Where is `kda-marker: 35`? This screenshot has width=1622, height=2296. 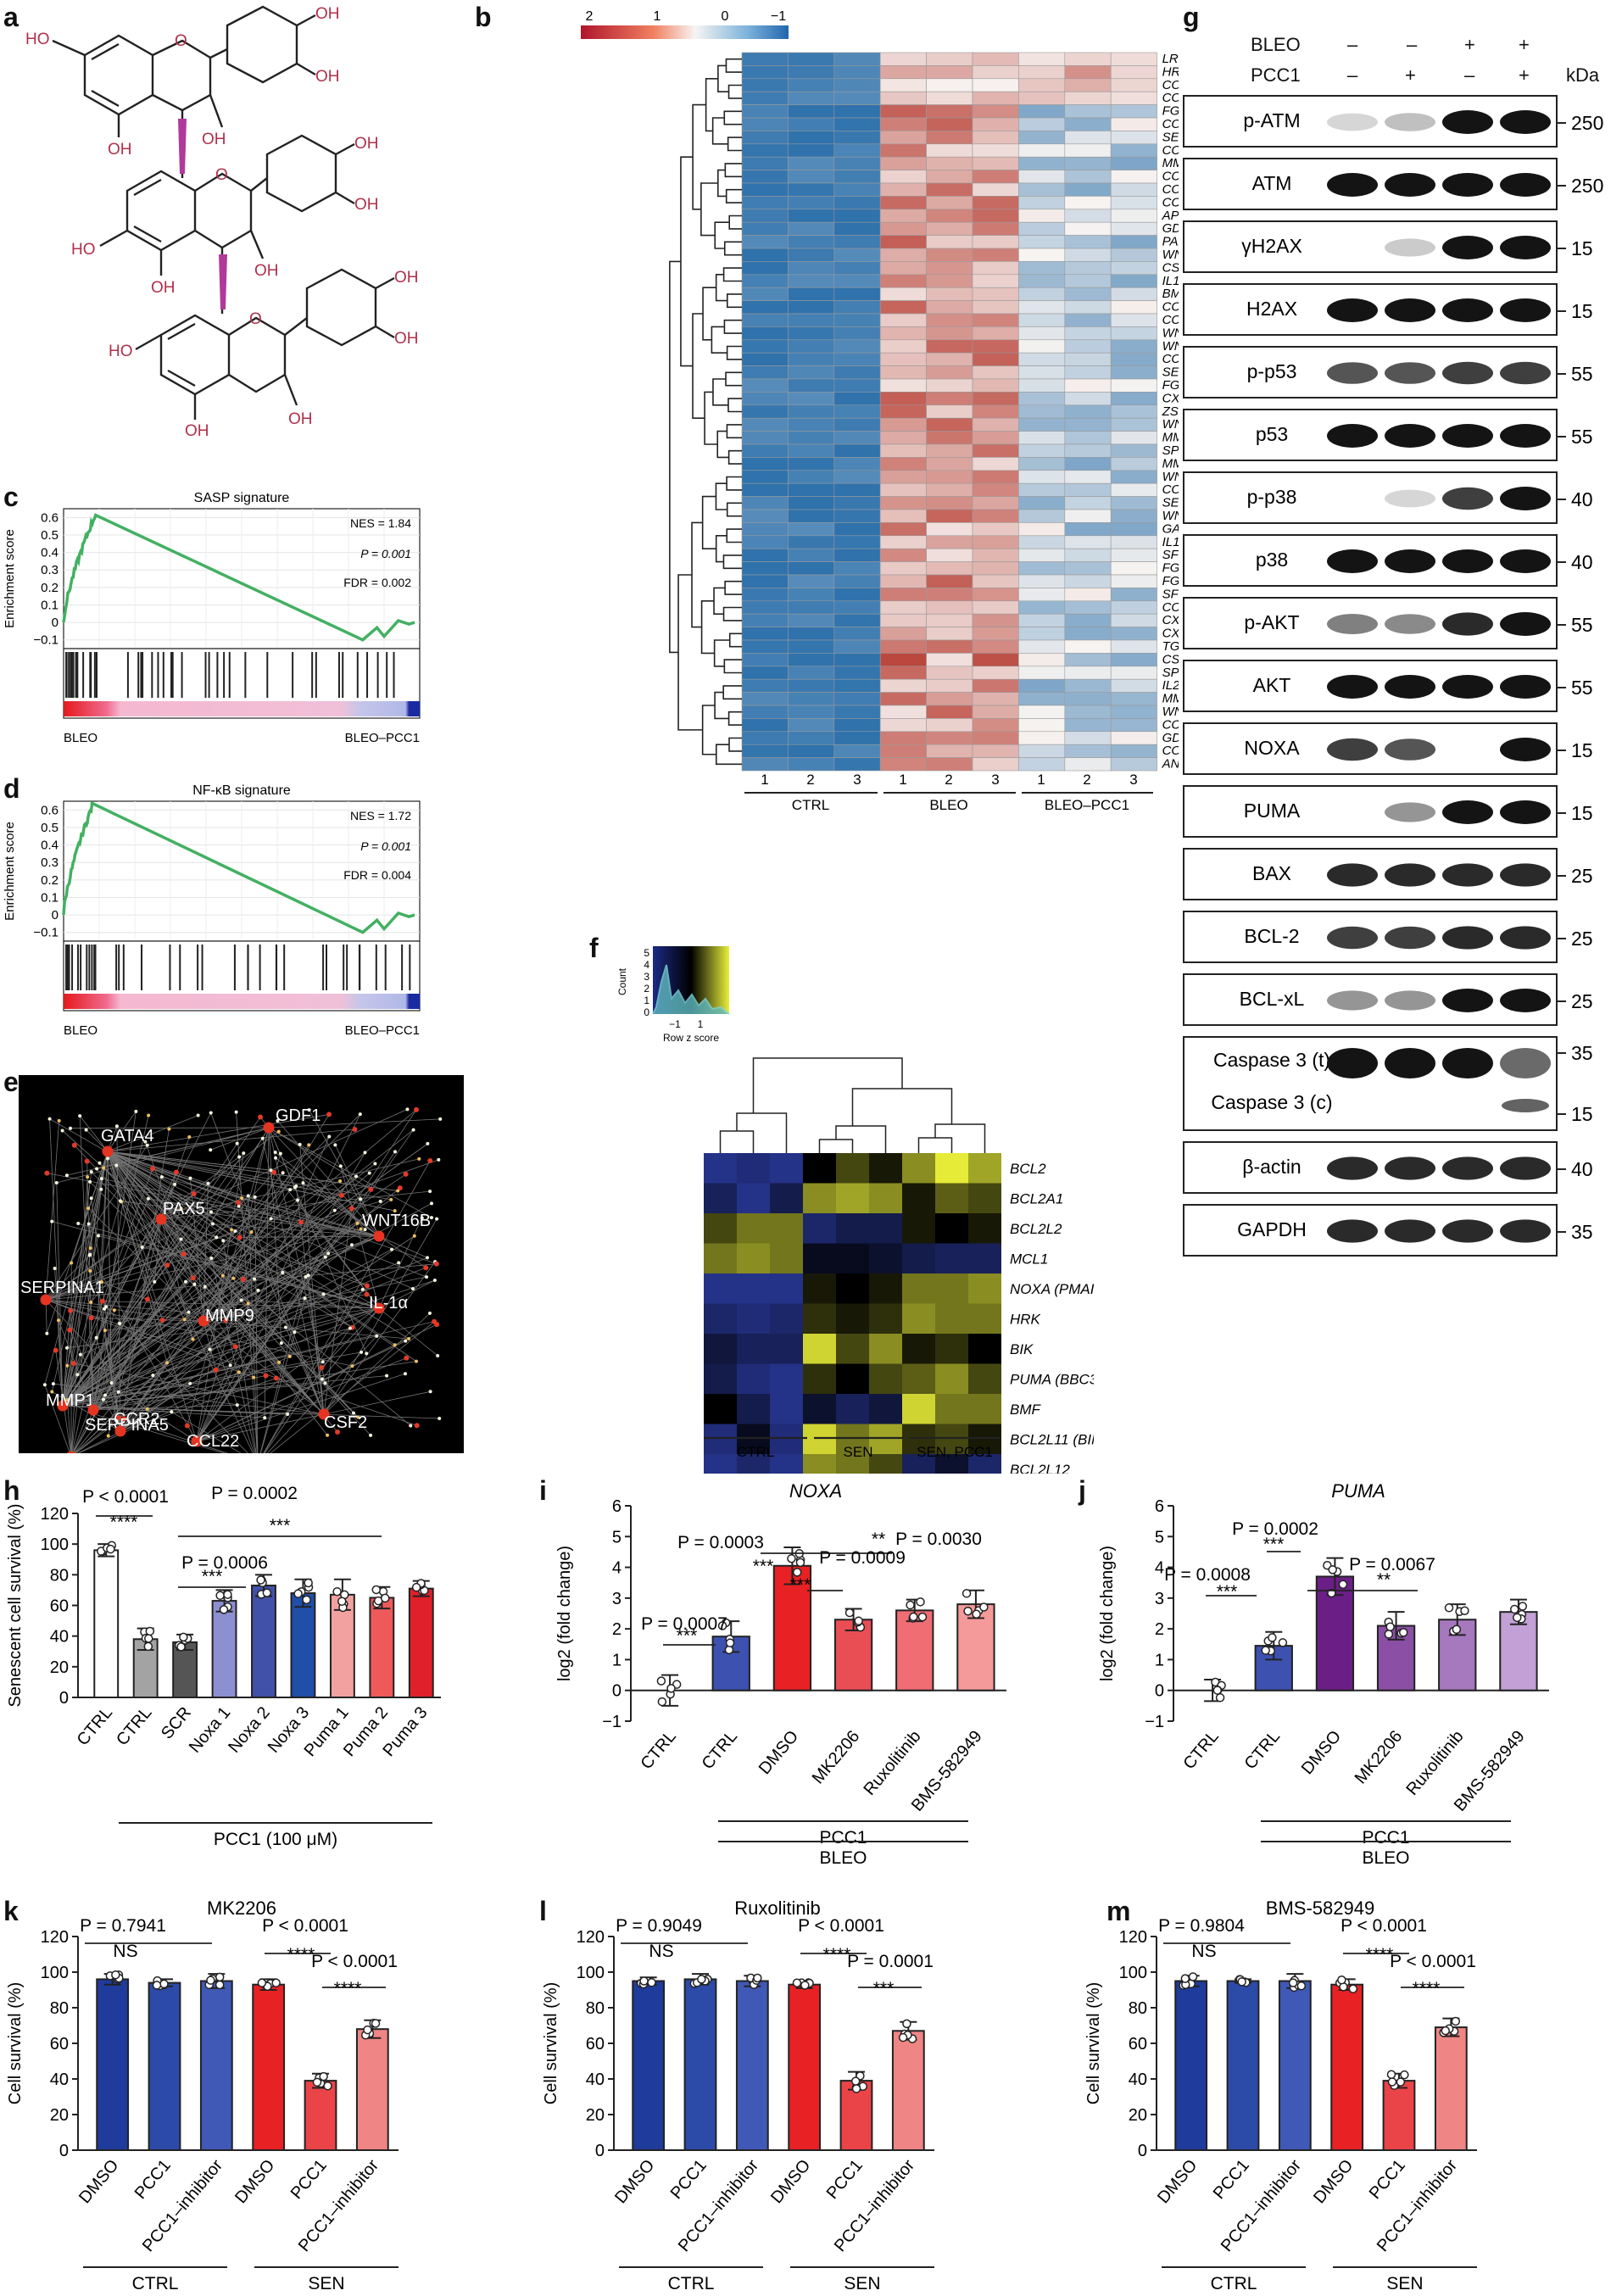
kda-marker: 35 is located at coordinates (1582, 1232).